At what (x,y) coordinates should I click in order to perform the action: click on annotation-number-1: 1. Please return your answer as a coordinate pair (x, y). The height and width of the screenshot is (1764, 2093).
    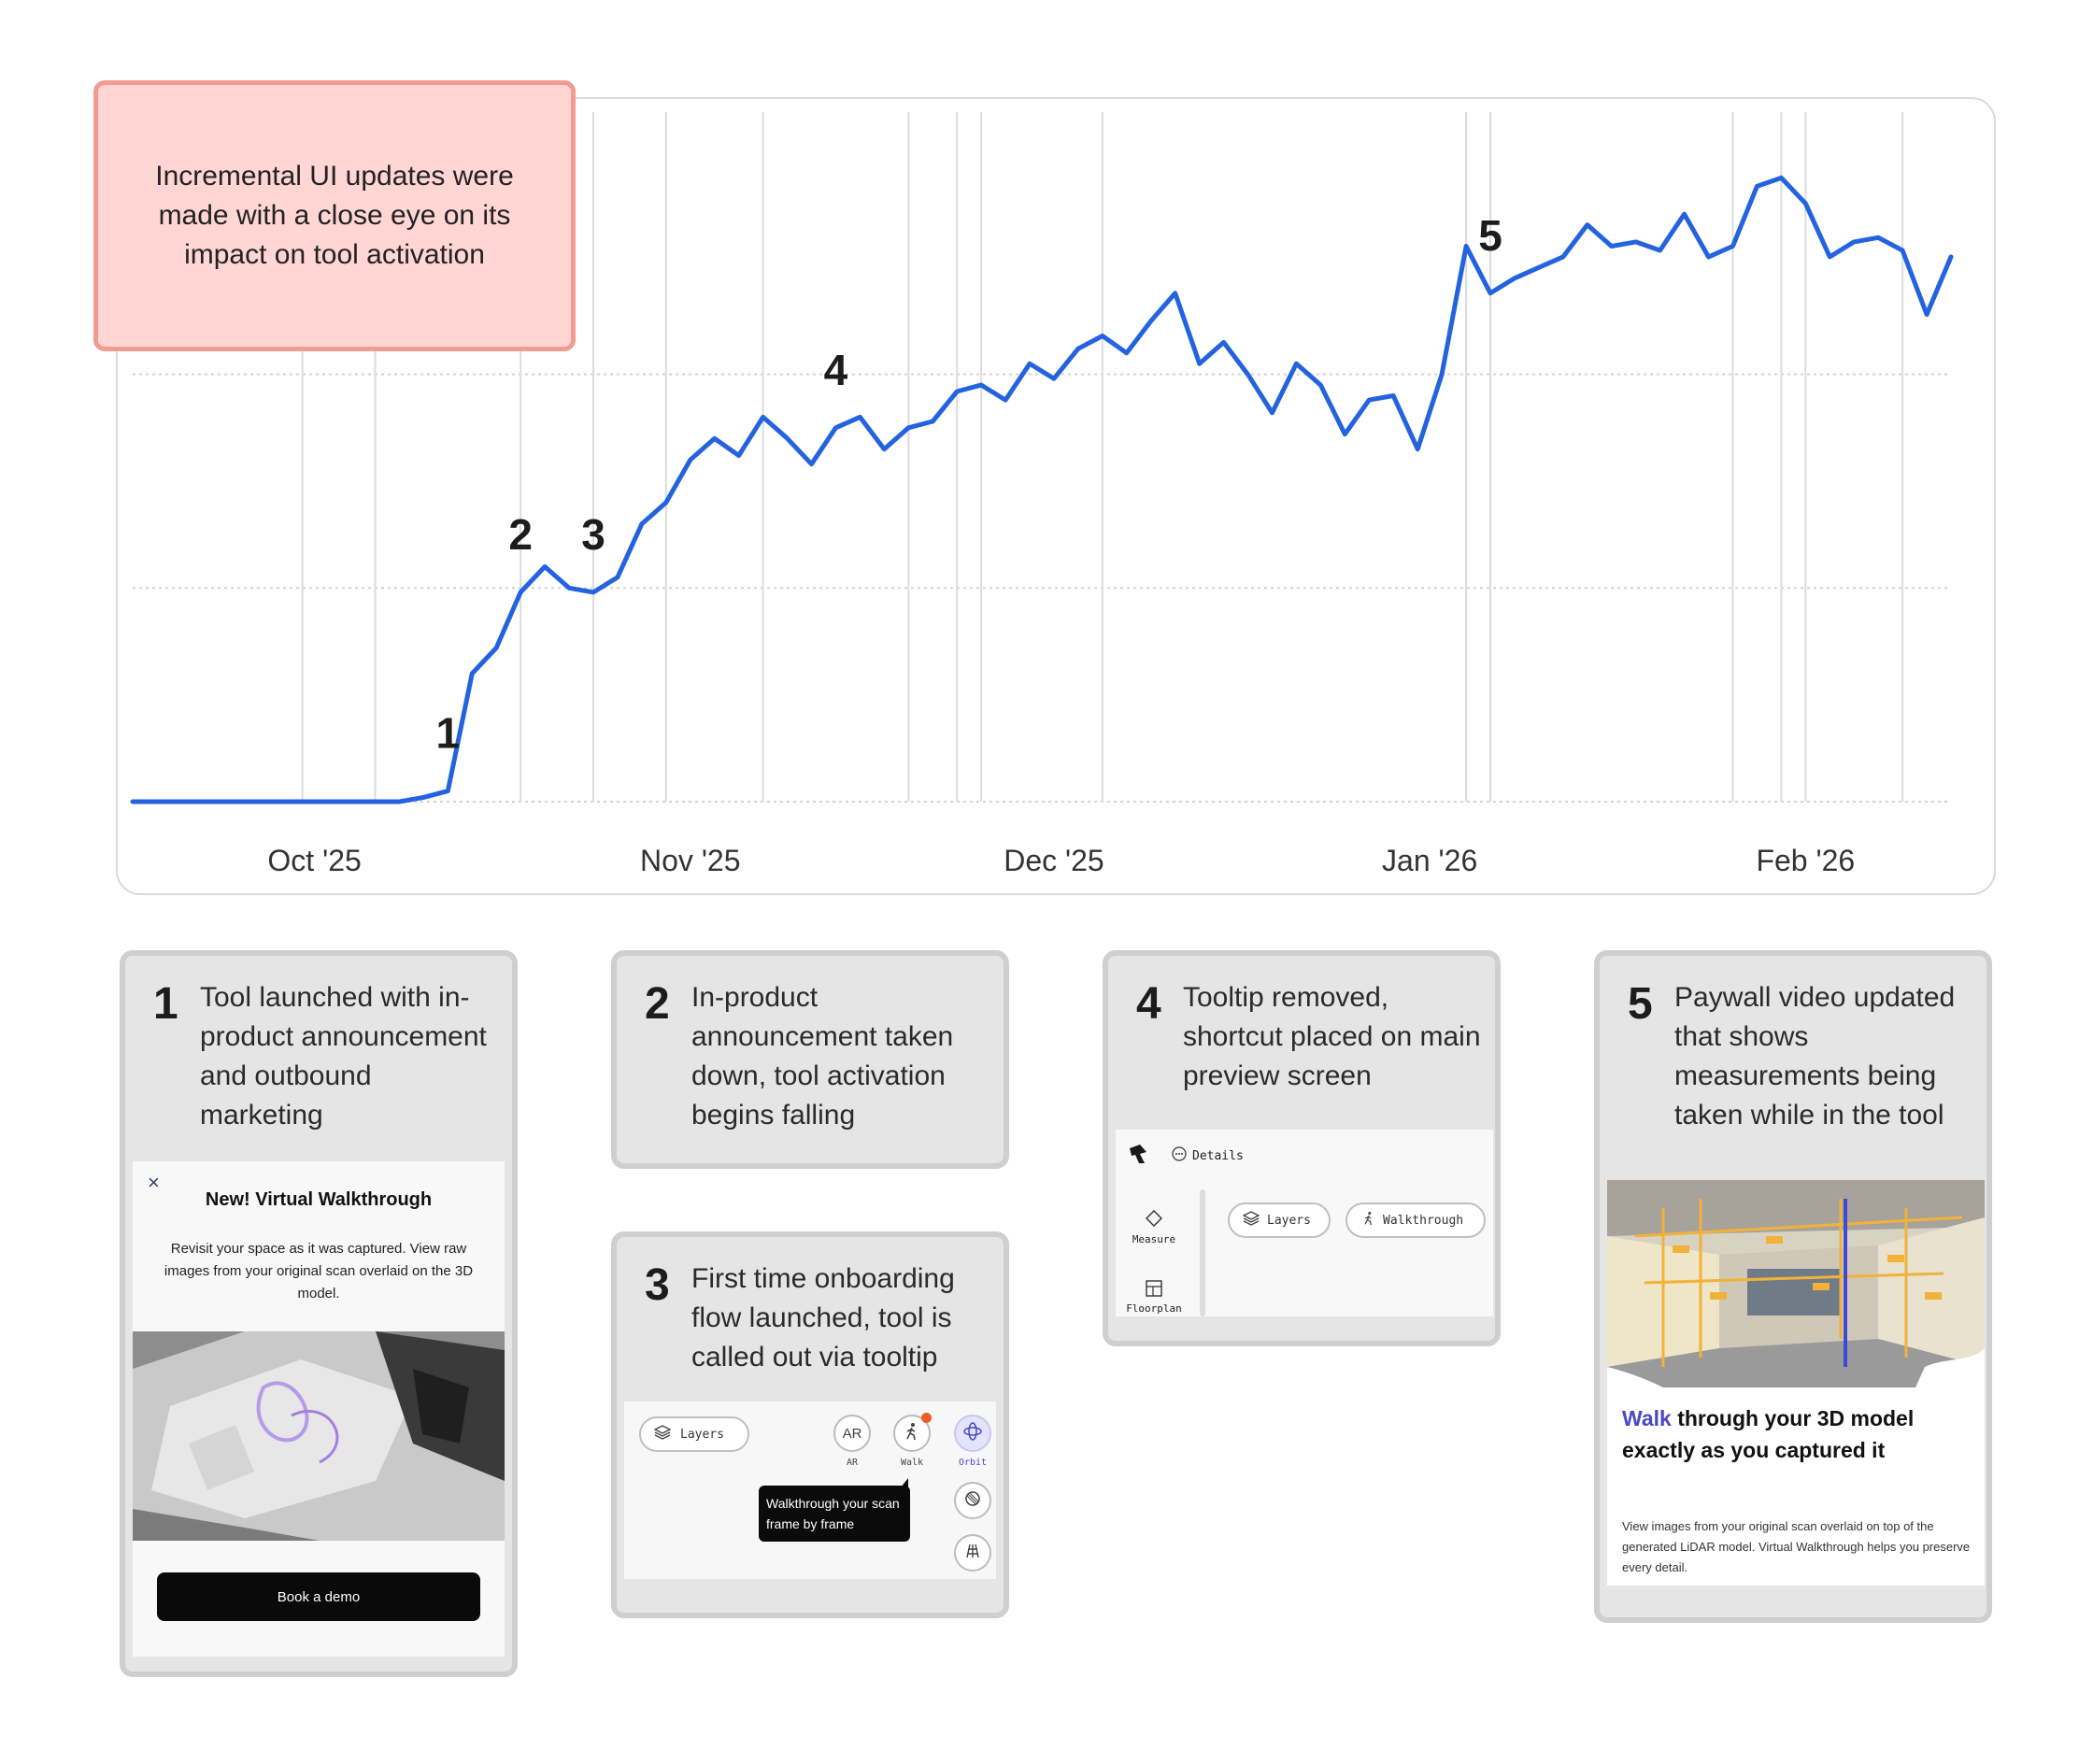
    Looking at the image, I should click on (448, 733).